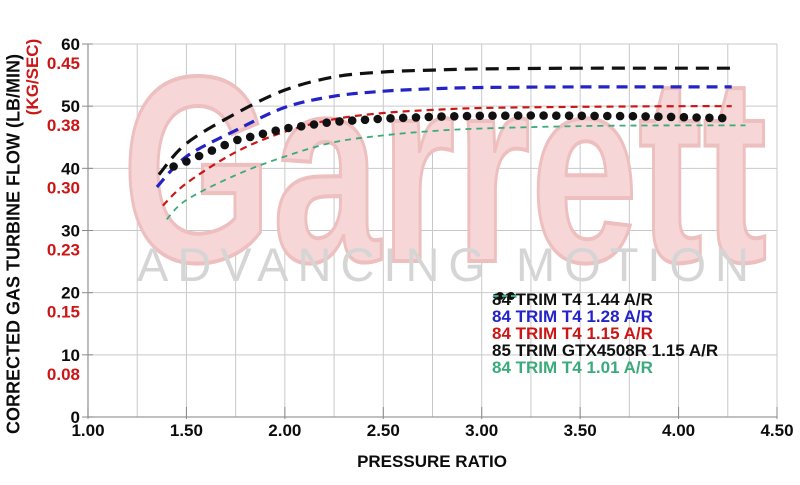 This screenshot has width=800, height=485. What do you see at coordinates (70, 293) in the screenshot?
I see `y-tick-label-lb-min: 20` at bounding box center [70, 293].